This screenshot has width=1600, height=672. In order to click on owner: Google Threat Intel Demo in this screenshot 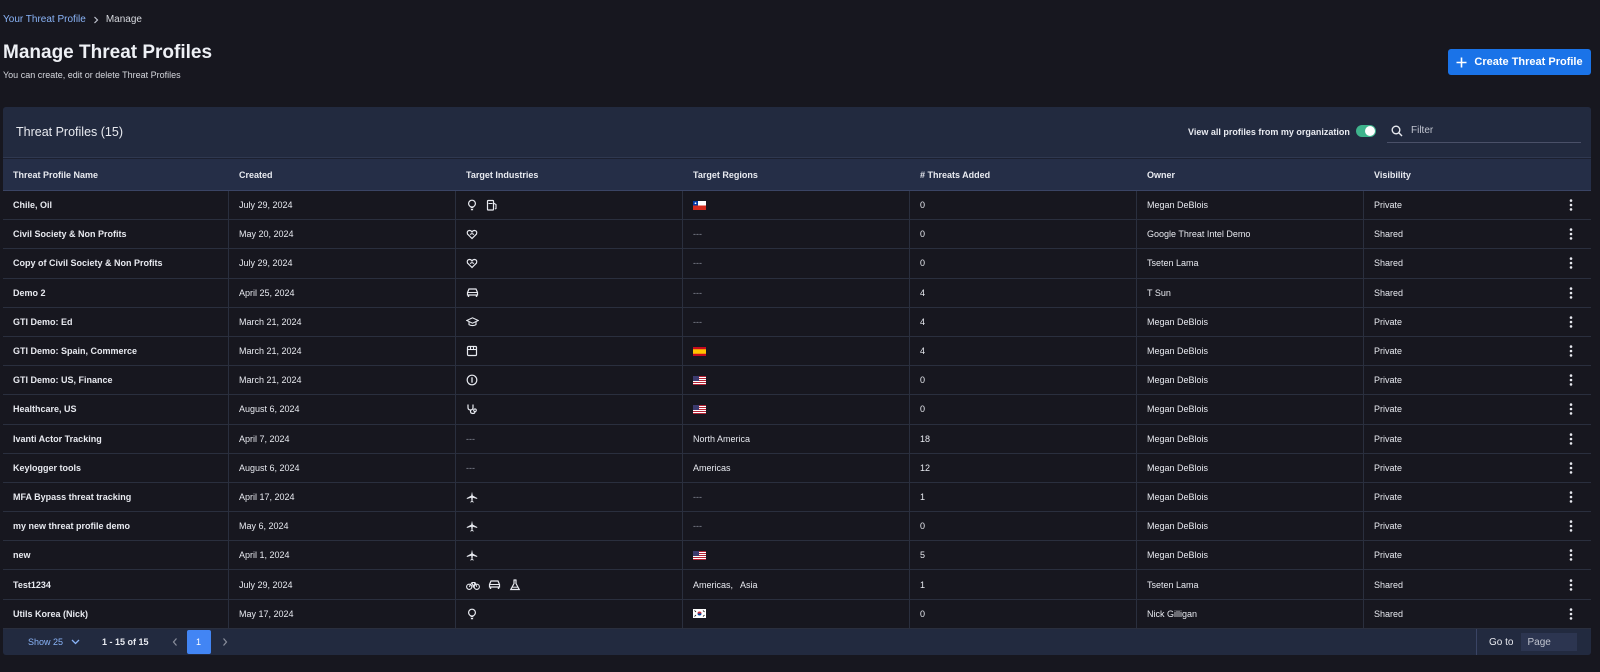, I will do `click(1250, 234)`.